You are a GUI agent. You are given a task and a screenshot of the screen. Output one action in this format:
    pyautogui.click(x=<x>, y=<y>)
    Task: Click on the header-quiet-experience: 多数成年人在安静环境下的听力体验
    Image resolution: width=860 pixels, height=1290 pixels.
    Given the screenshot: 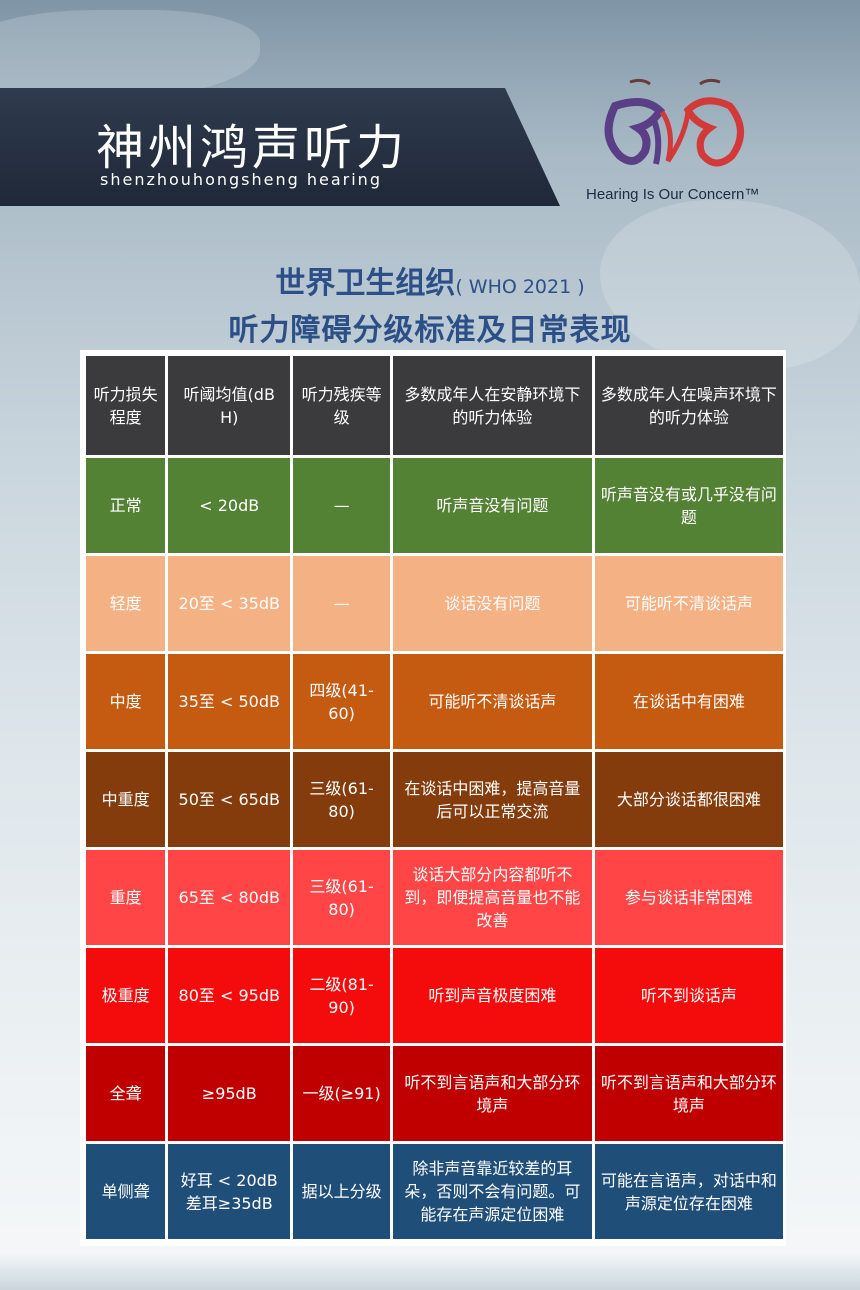 What is the action you would take?
    pyautogui.click(x=492, y=405)
    